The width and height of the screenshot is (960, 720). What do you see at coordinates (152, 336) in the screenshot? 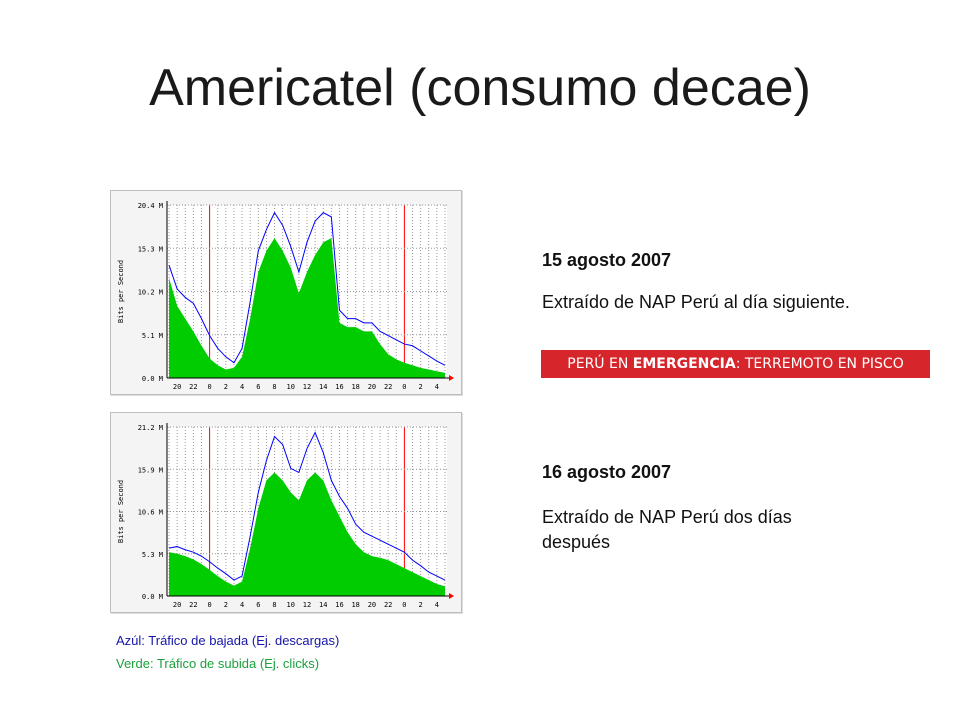
I see `y-tick-label: 5.1 M` at bounding box center [152, 336].